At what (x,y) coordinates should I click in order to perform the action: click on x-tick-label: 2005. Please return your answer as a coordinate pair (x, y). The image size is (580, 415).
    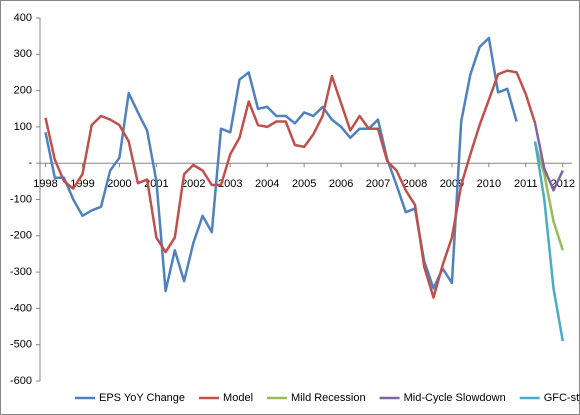
    Looking at the image, I should click on (304, 184).